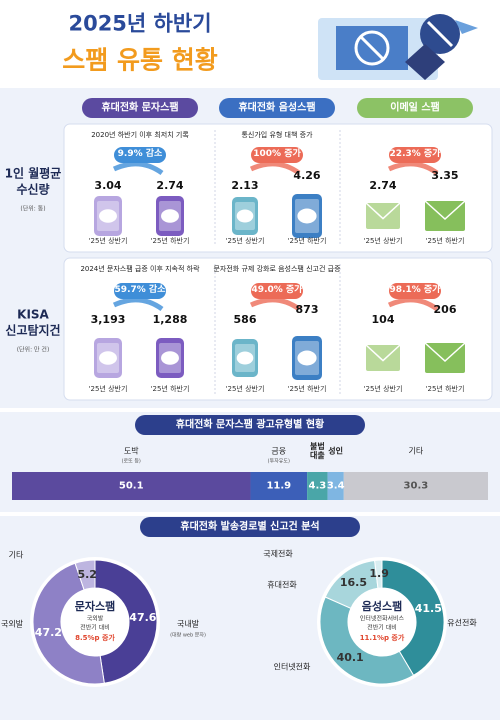 The height and width of the screenshot is (720, 500). Describe the element at coordinates (383, 319) in the screenshot. I see `value-before: 104` at that location.